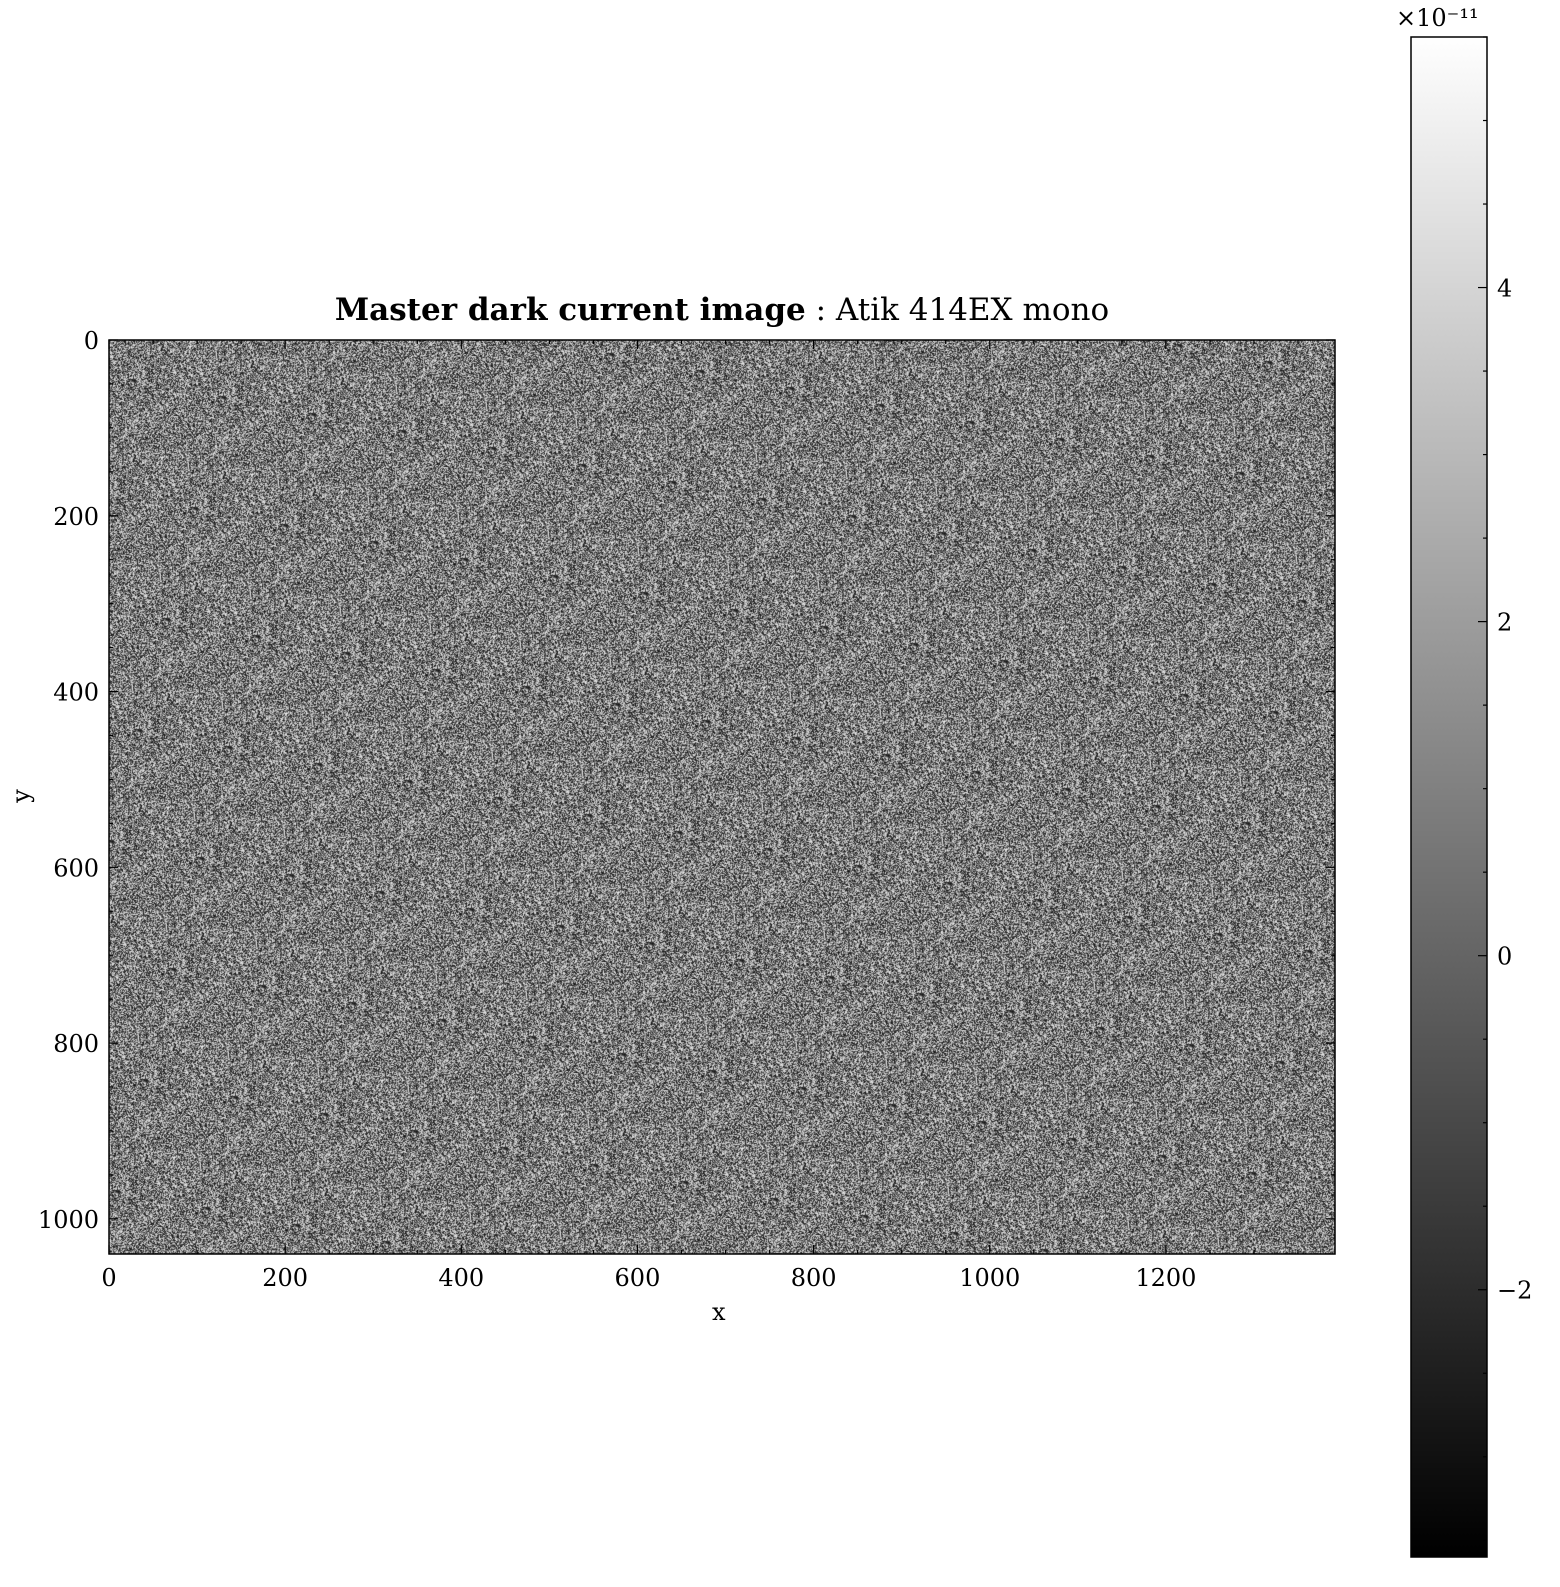 Image resolution: width=1560 pixels, height=1587 pixels. What do you see at coordinates (108, 1278) in the screenshot?
I see `x-tick-label: 0` at bounding box center [108, 1278].